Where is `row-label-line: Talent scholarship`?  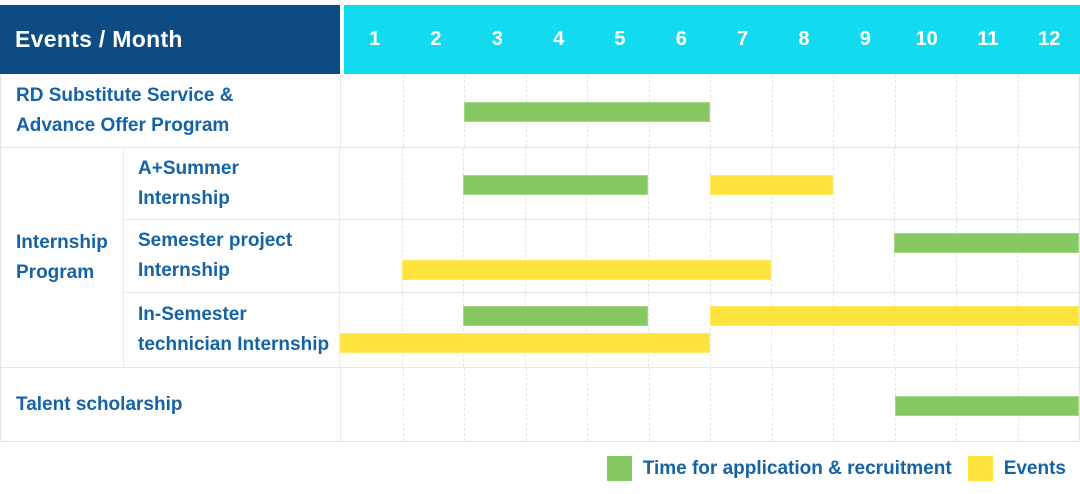
row-label-line: Talent scholarship is located at coordinates (99, 404).